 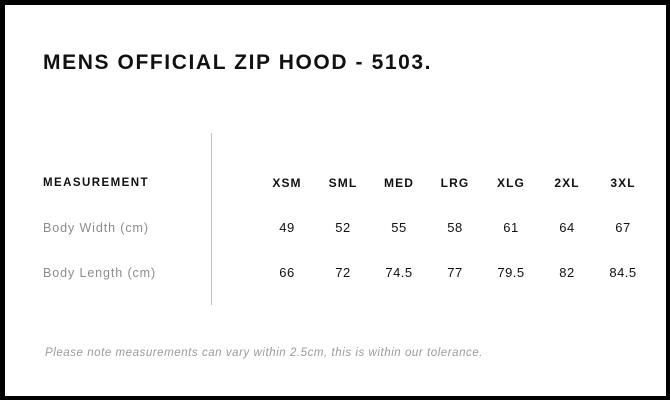 I want to click on row-label-body-length: Body Length (cm), so click(x=100, y=272).